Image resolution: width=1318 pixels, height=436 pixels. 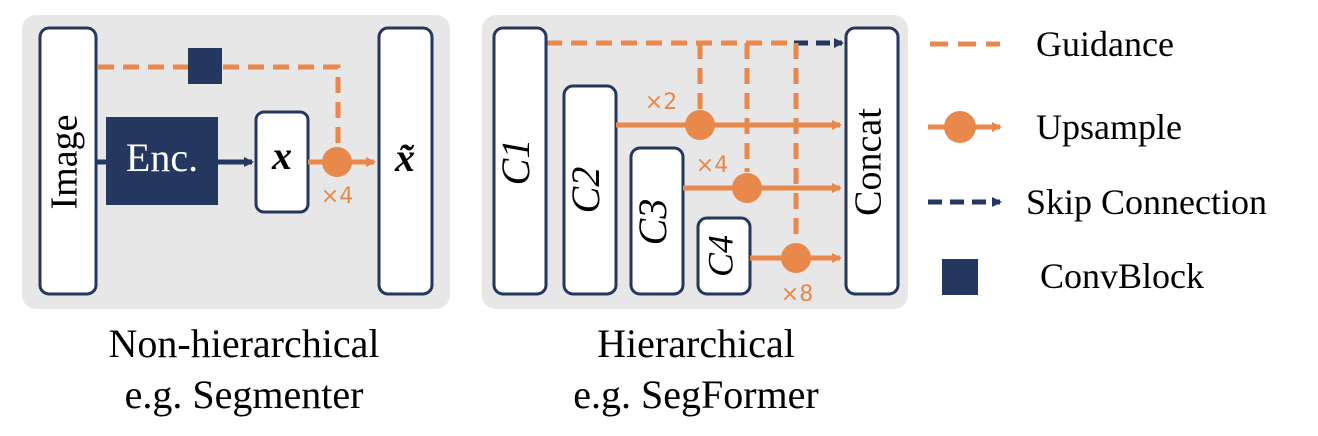 What do you see at coordinates (219, 107) in the screenshot?
I see `guidance-path-left` at bounding box center [219, 107].